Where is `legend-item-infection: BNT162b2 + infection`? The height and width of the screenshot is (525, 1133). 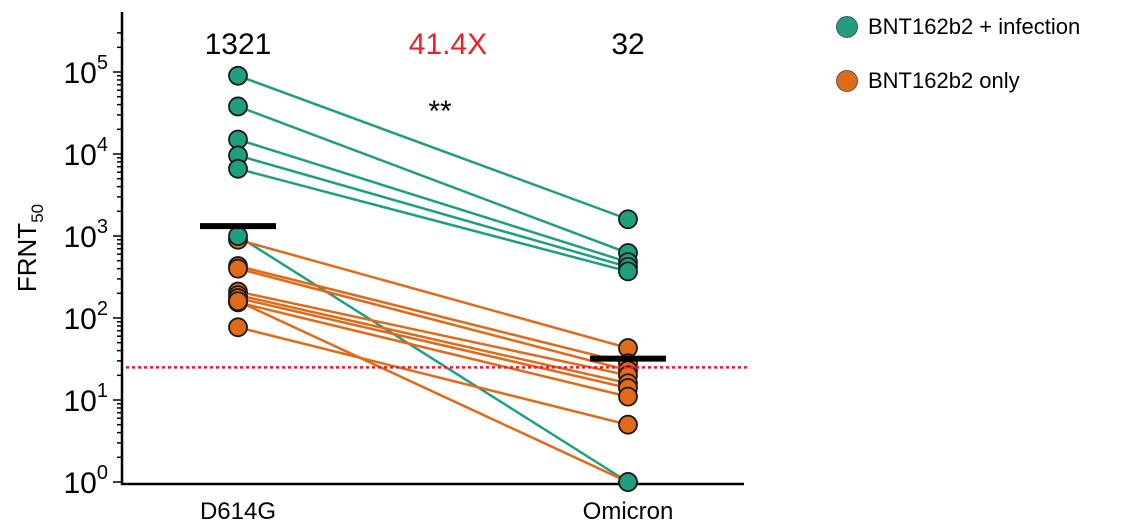 legend-item-infection: BNT162b2 + infection is located at coordinates (958, 27).